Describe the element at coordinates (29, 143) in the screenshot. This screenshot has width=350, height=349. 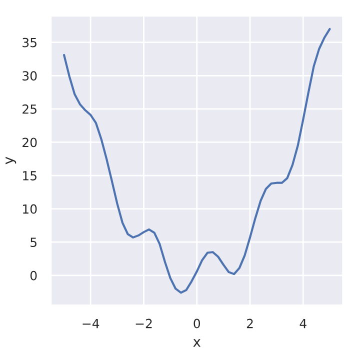
I see `y-tick-label: 20` at that location.